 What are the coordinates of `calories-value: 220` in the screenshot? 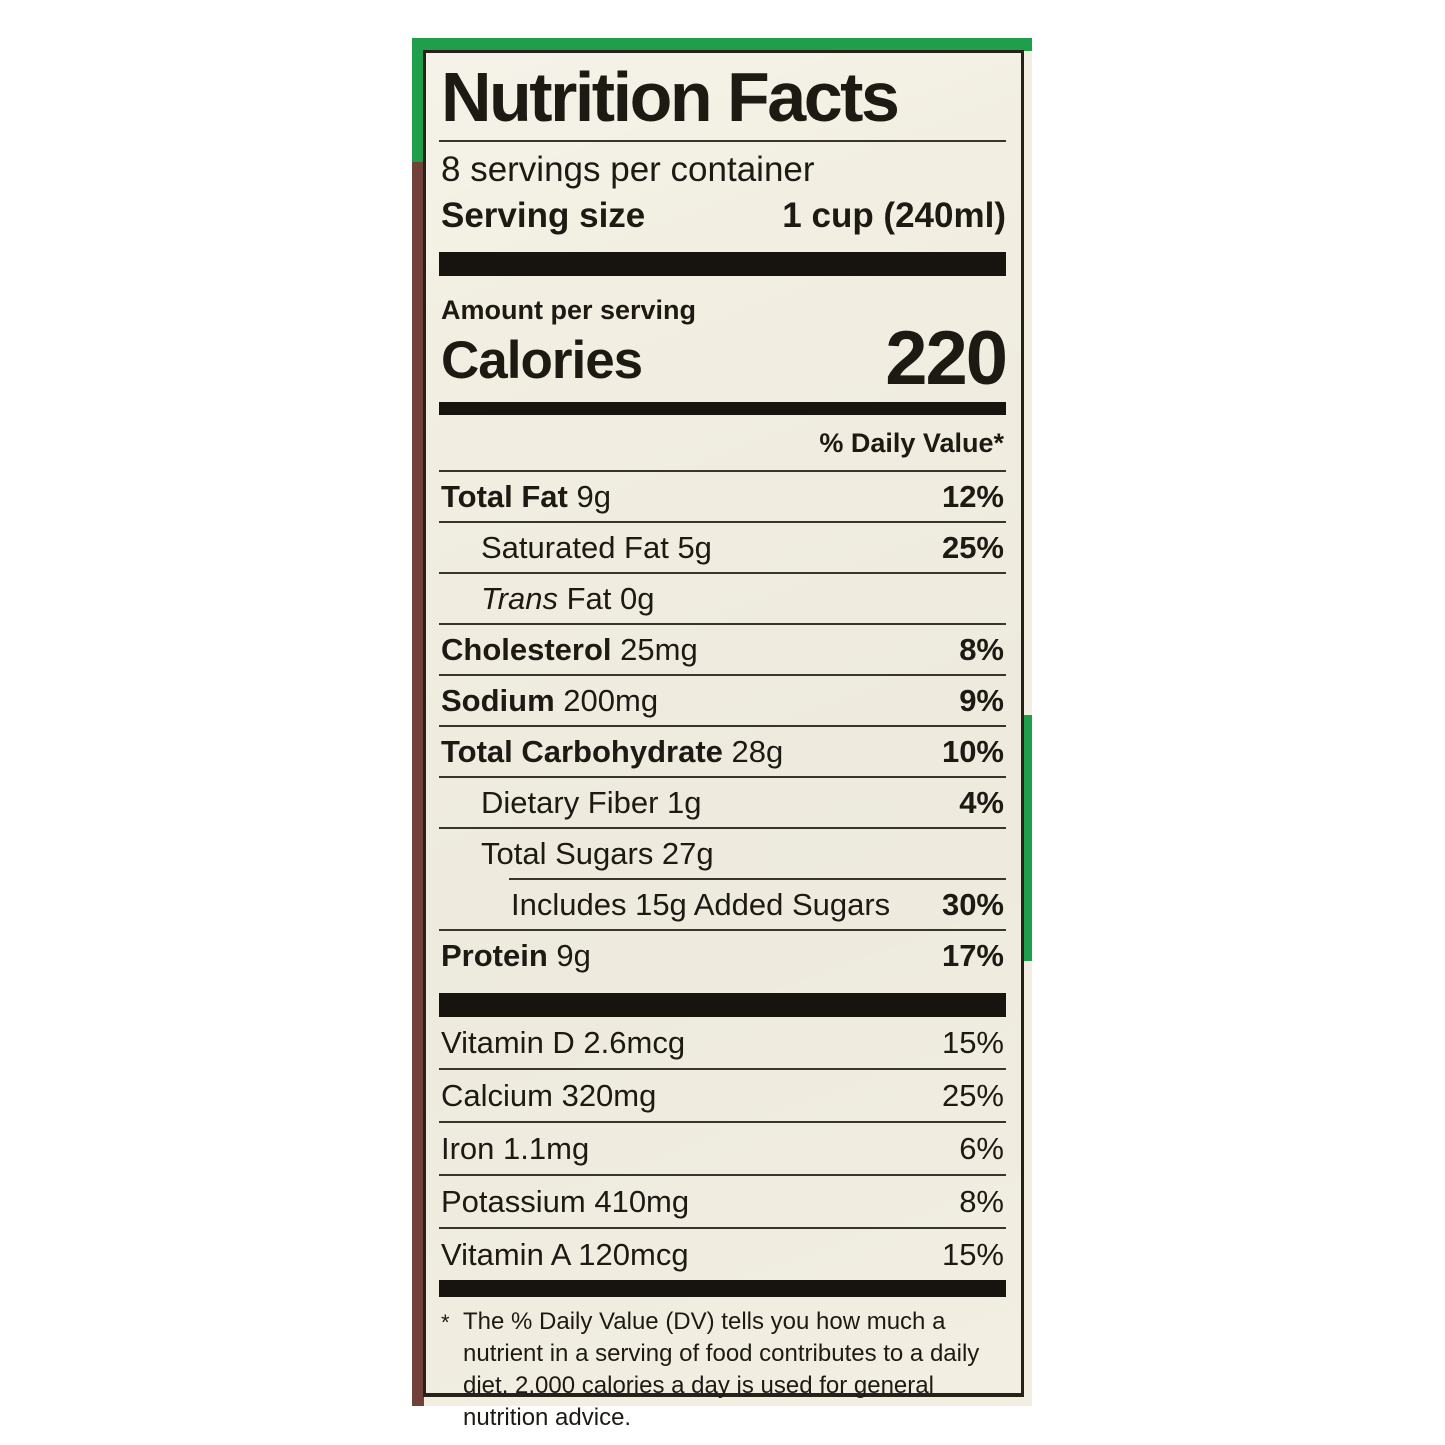 It's located at (946, 358).